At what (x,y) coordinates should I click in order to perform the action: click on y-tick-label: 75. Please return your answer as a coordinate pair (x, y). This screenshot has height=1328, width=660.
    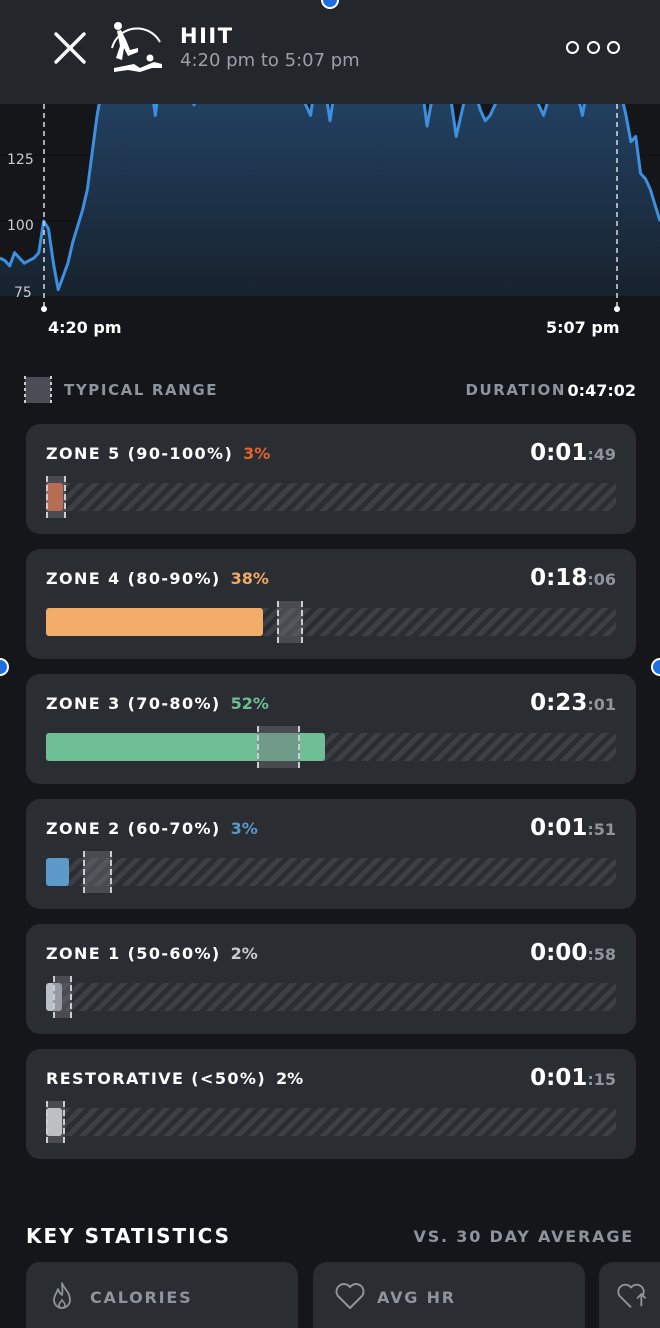
    Looking at the image, I should click on (23, 293).